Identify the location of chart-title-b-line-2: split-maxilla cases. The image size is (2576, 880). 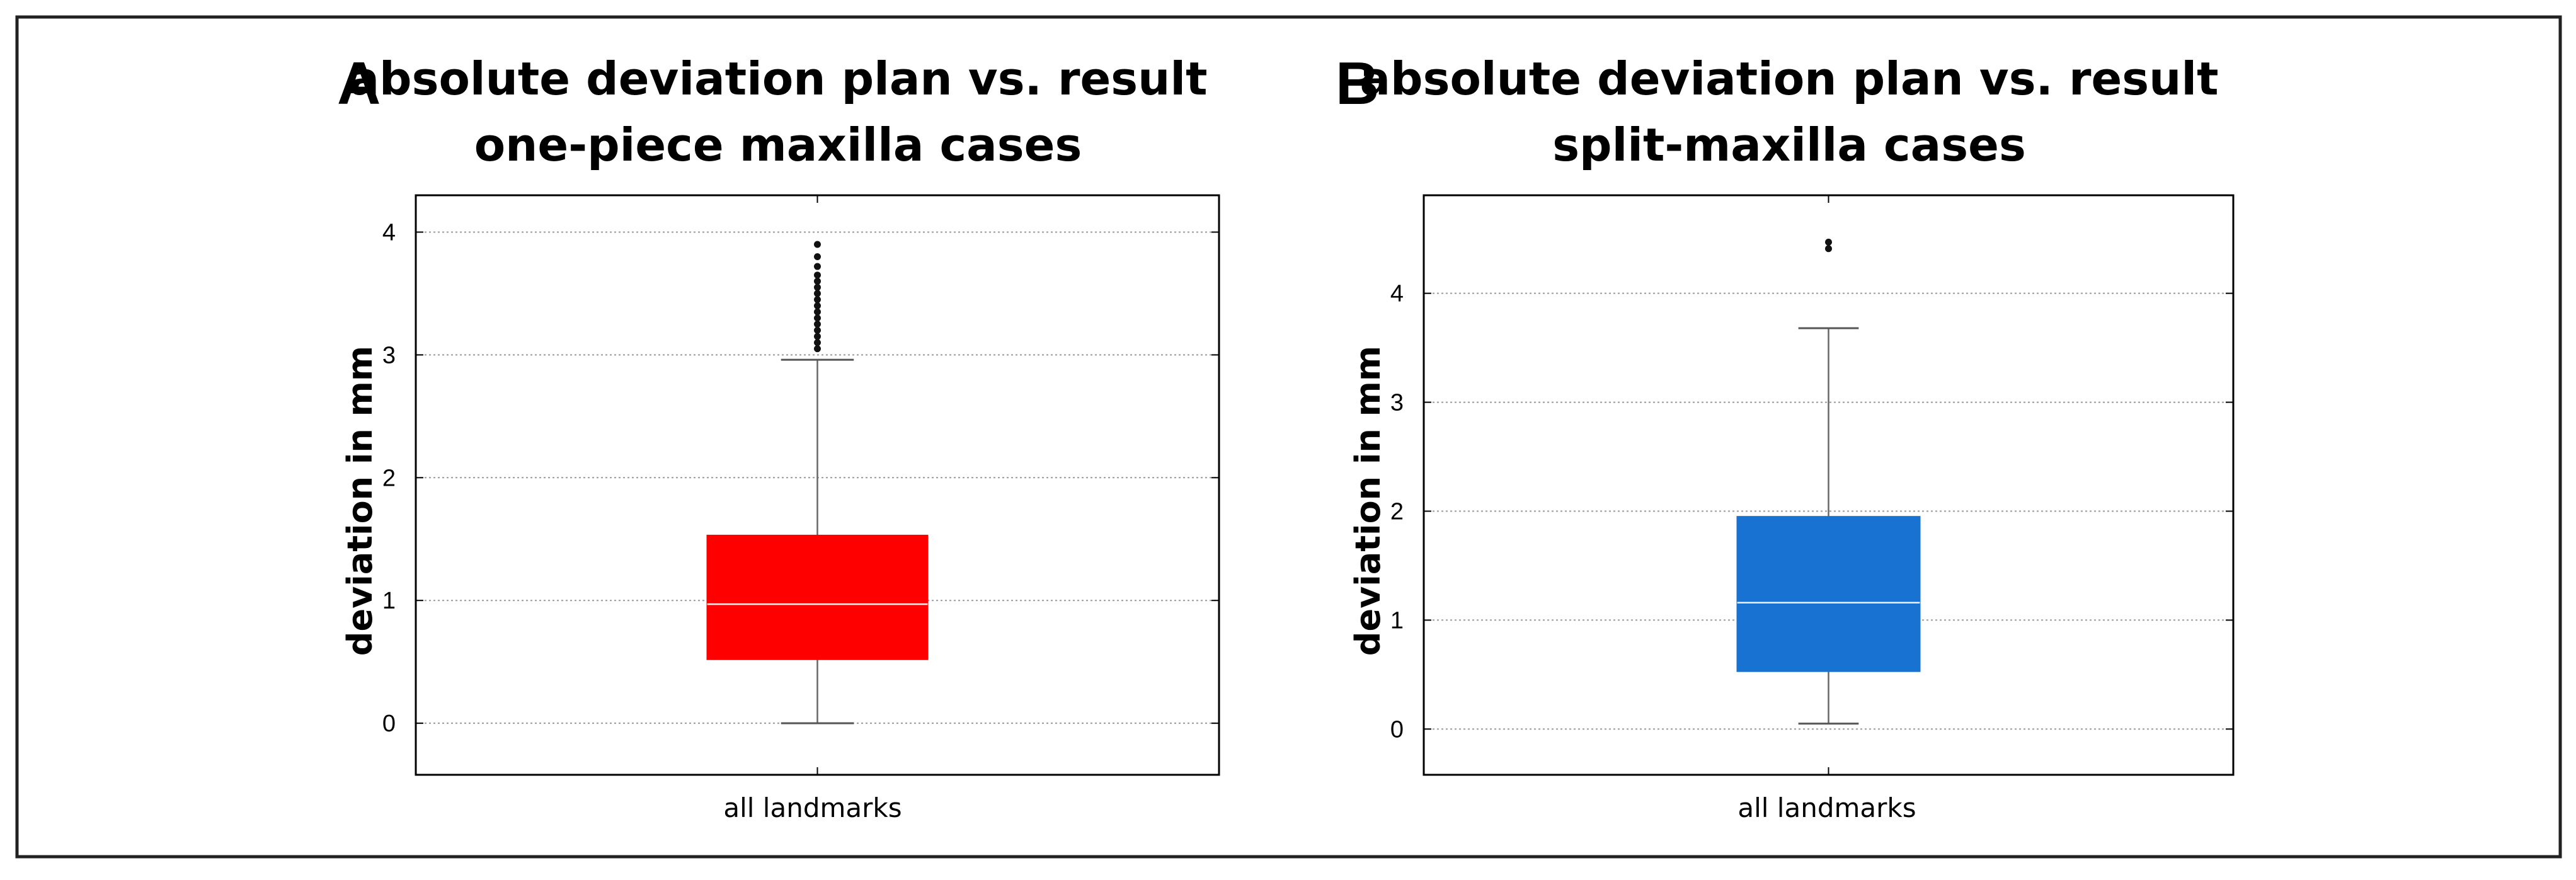
(1789, 144).